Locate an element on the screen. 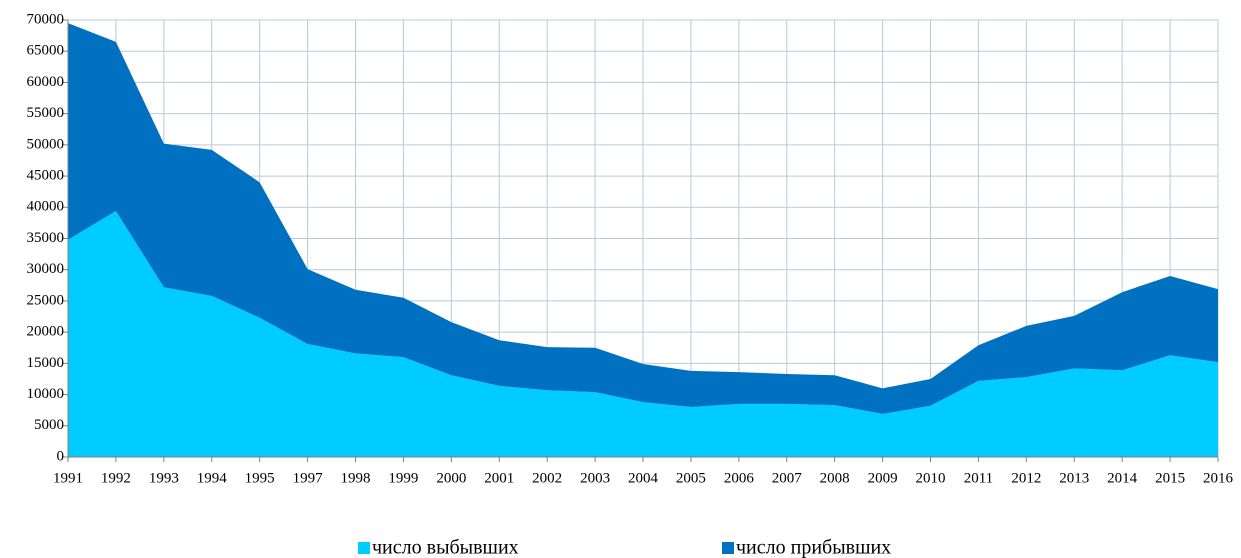  x-tick-label: 2005 is located at coordinates (691, 478).